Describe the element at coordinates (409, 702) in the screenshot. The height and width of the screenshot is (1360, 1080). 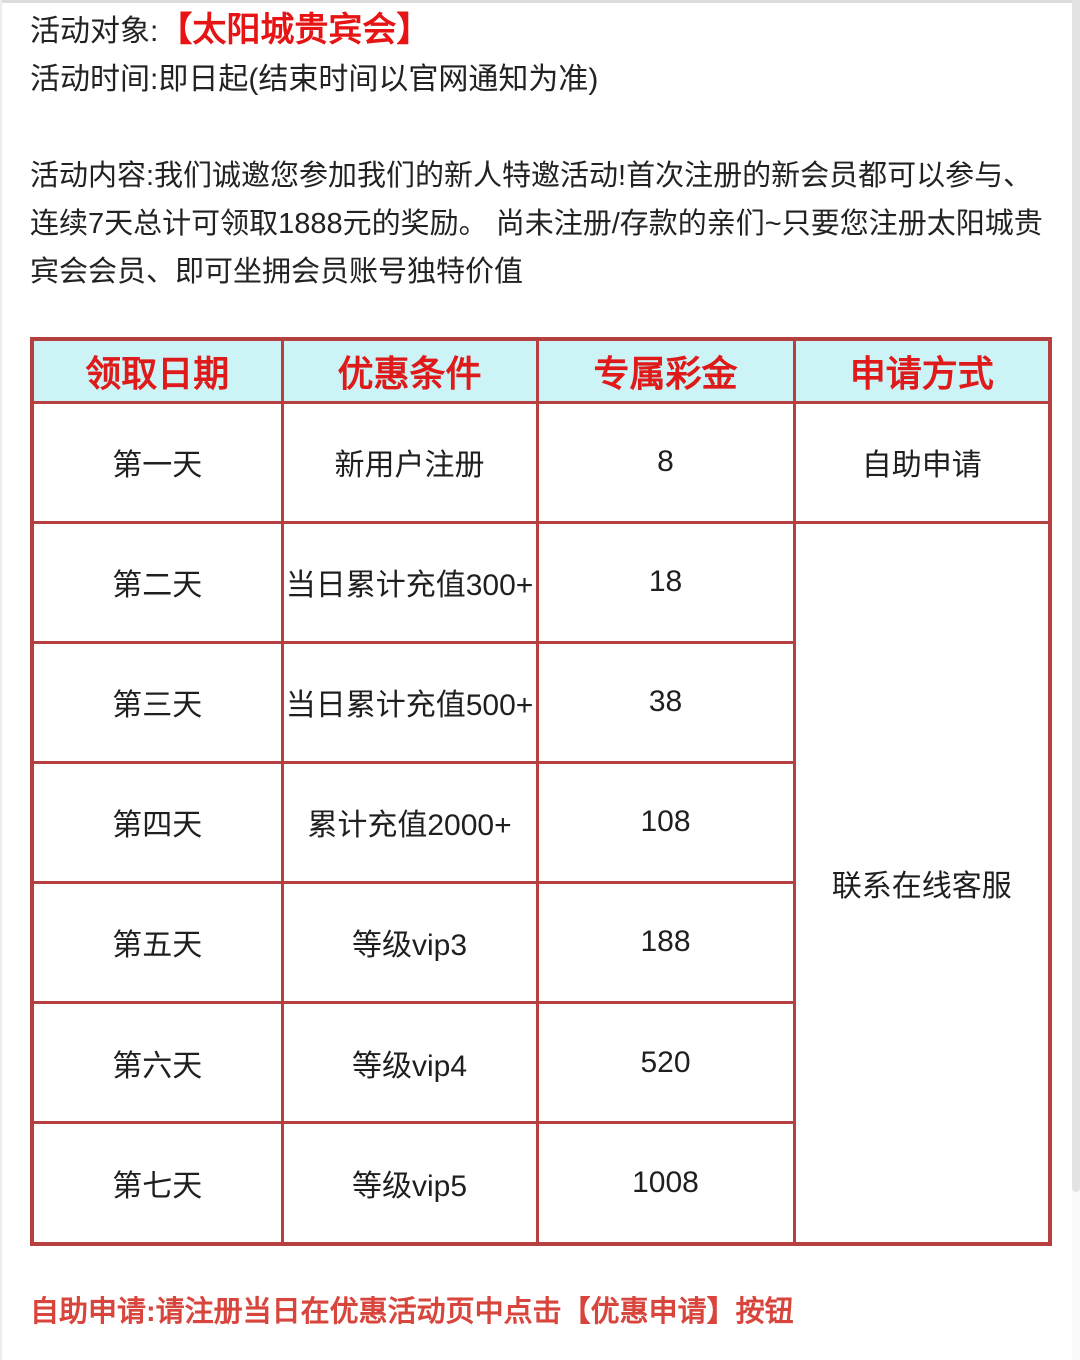
I see `condition-cell: 当日累计充值500+` at that location.